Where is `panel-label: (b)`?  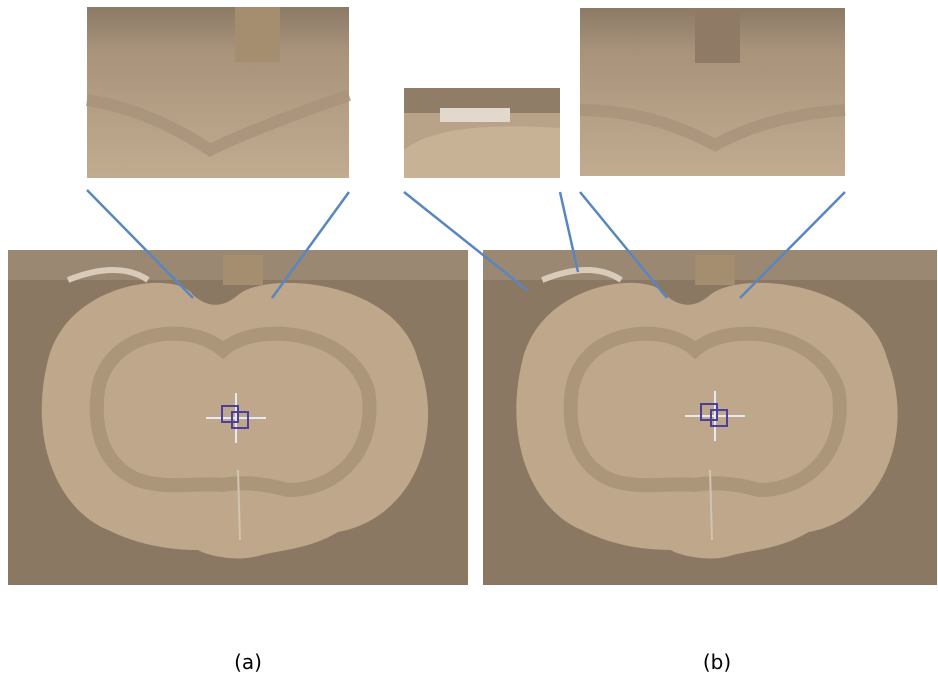
panel-label: (b) is located at coordinates (717, 662).